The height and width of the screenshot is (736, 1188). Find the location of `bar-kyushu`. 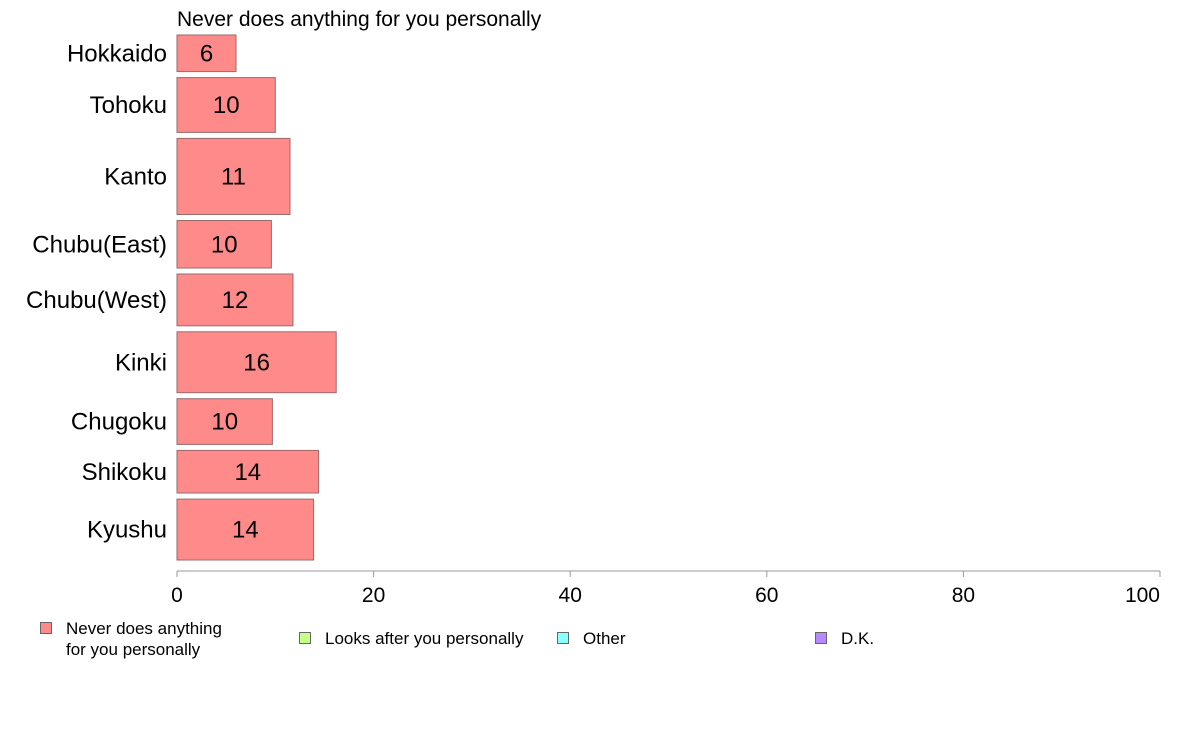

bar-kyushu is located at coordinates (245, 529).